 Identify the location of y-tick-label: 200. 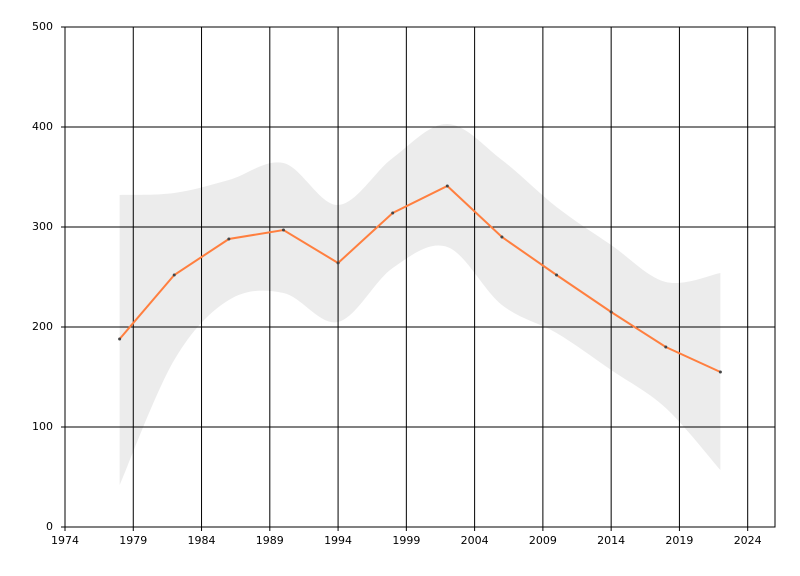
(42, 326).